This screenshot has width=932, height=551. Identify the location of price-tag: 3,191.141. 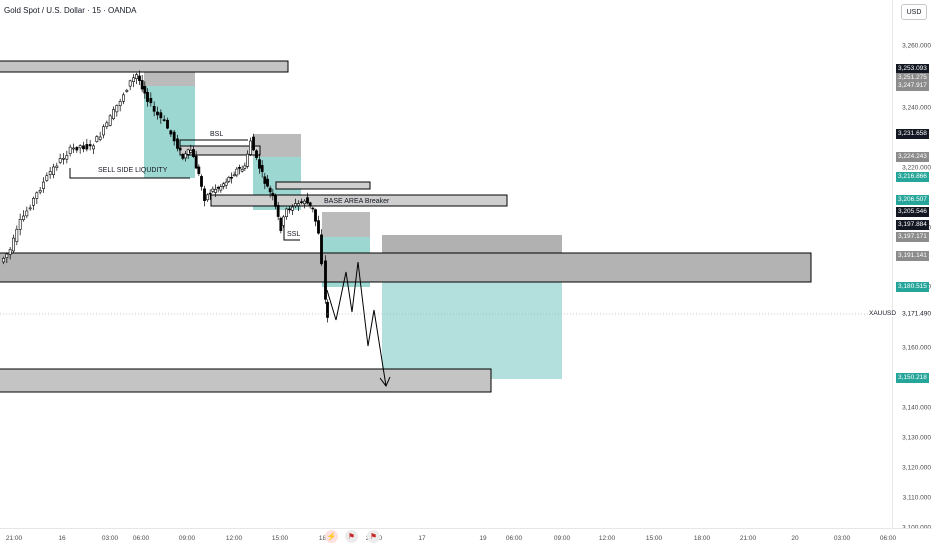
(912, 256).